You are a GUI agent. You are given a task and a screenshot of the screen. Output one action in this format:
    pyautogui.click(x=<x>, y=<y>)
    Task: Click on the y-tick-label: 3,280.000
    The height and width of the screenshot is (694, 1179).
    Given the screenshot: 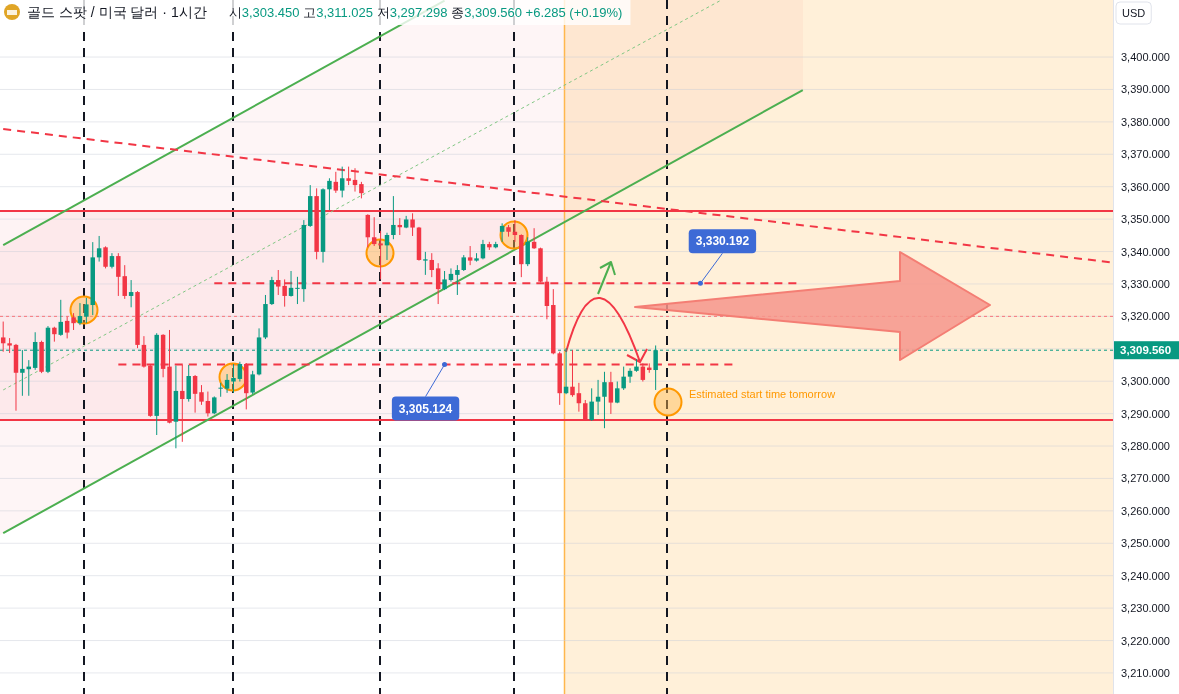 What is the action you would take?
    pyautogui.click(x=1145, y=446)
    